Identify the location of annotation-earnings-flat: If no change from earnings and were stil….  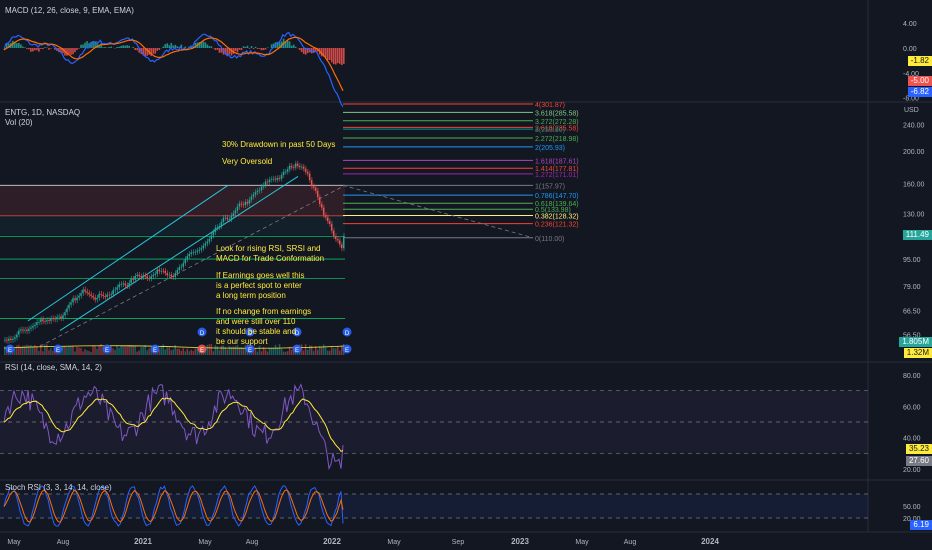
(264, 326).